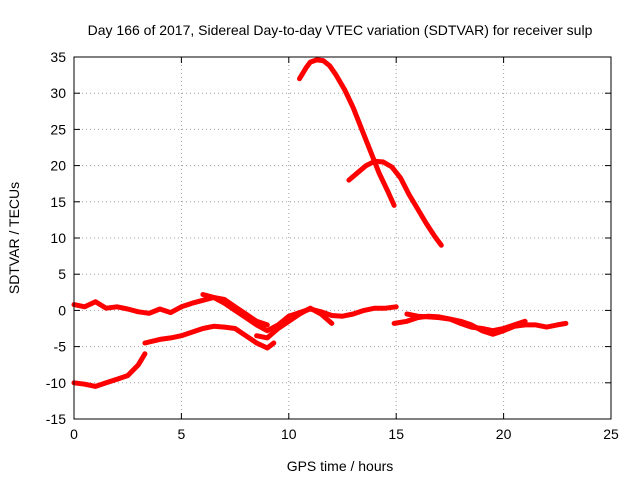 This screenshot has width=640, height=480. I want to click on y-tick-label: 0, so click(62, 310).